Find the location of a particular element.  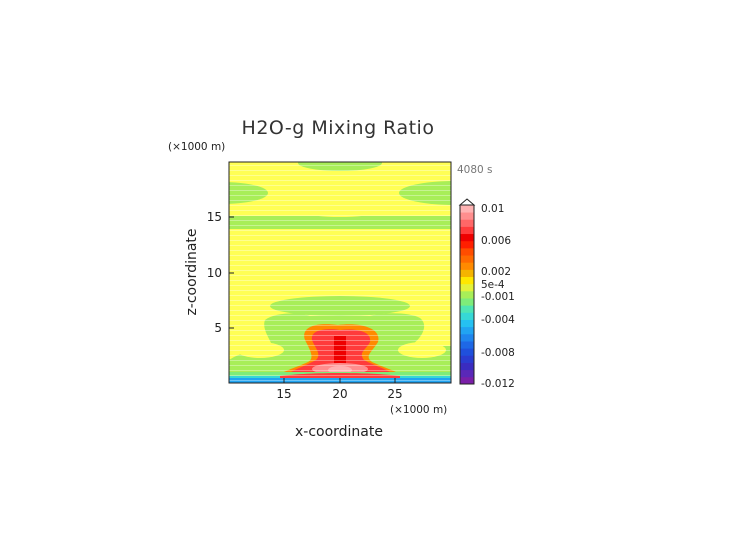

x-tick-15: 15 is located at coordinates (283, 394).